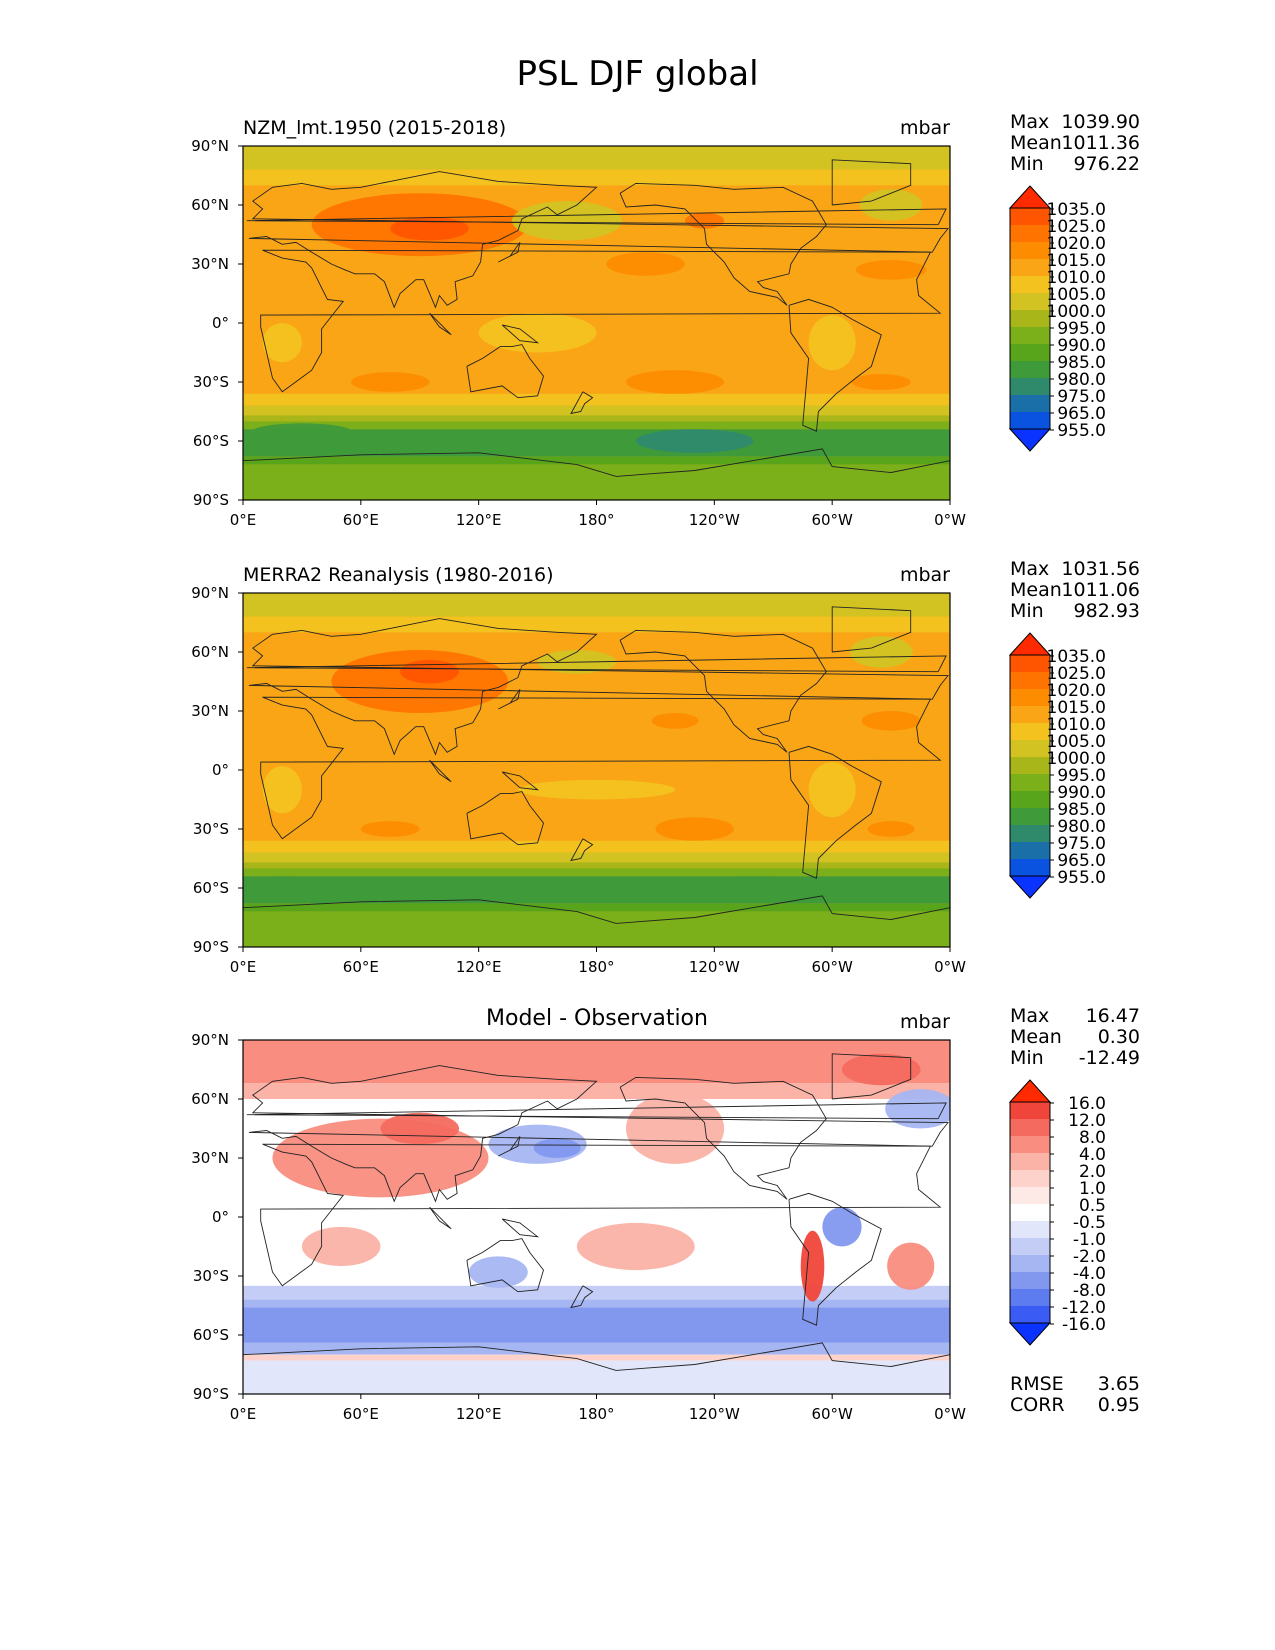 This screenshot has width=1275, height=1650. Describe the element at coordinates (597, 1018) in the screenshot. I see `panel3-title: Model - Observation` at that location.